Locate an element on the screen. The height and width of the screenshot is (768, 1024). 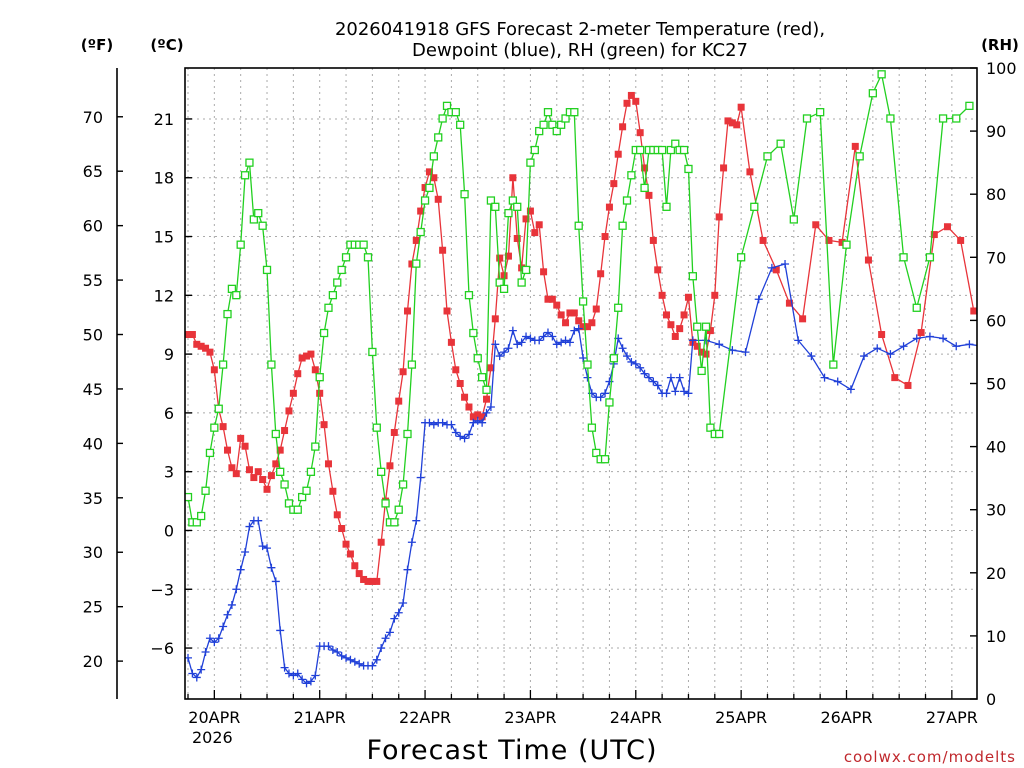
year-label: 2026 is located at coordinates (212, 737).